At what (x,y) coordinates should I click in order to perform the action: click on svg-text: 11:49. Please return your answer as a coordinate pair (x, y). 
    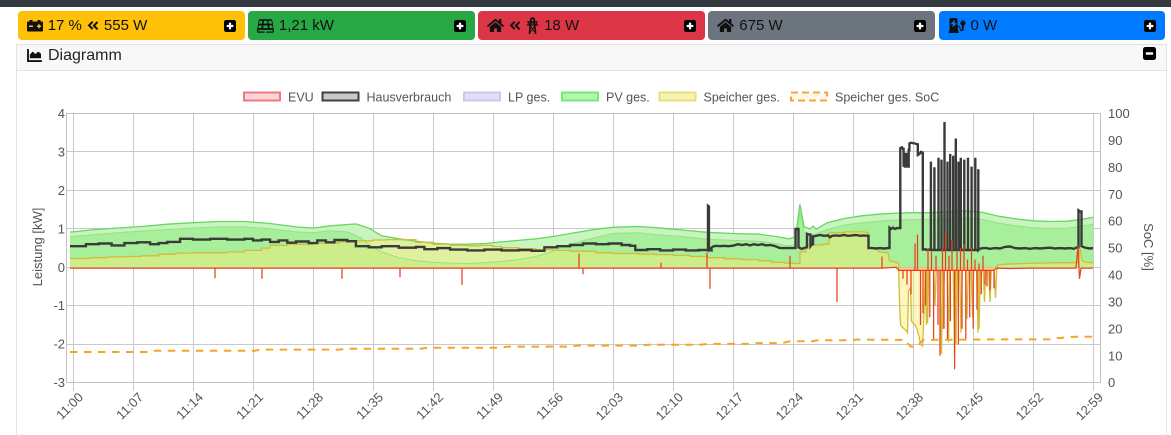
    Looking at the image, I should click on (489, 406).